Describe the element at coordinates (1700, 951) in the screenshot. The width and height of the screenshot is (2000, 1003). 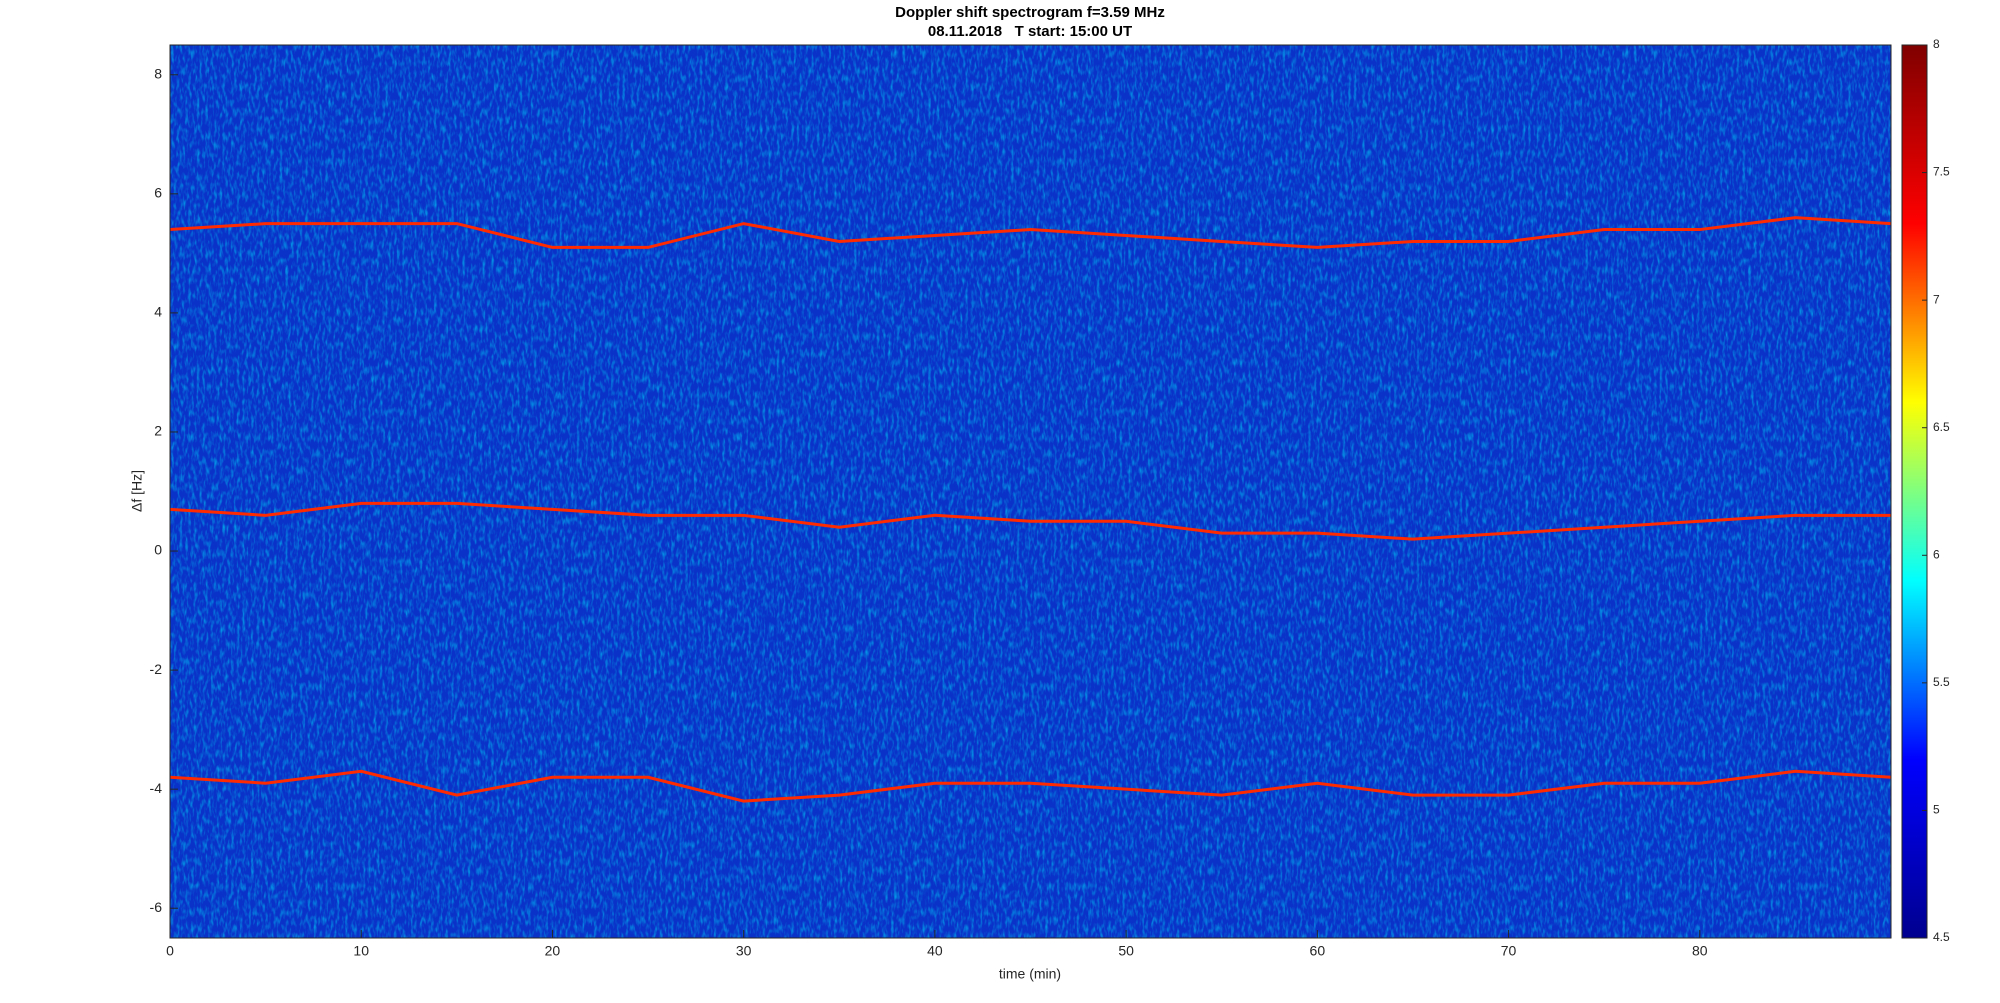
I see `x-tick-label: 80` at that location.